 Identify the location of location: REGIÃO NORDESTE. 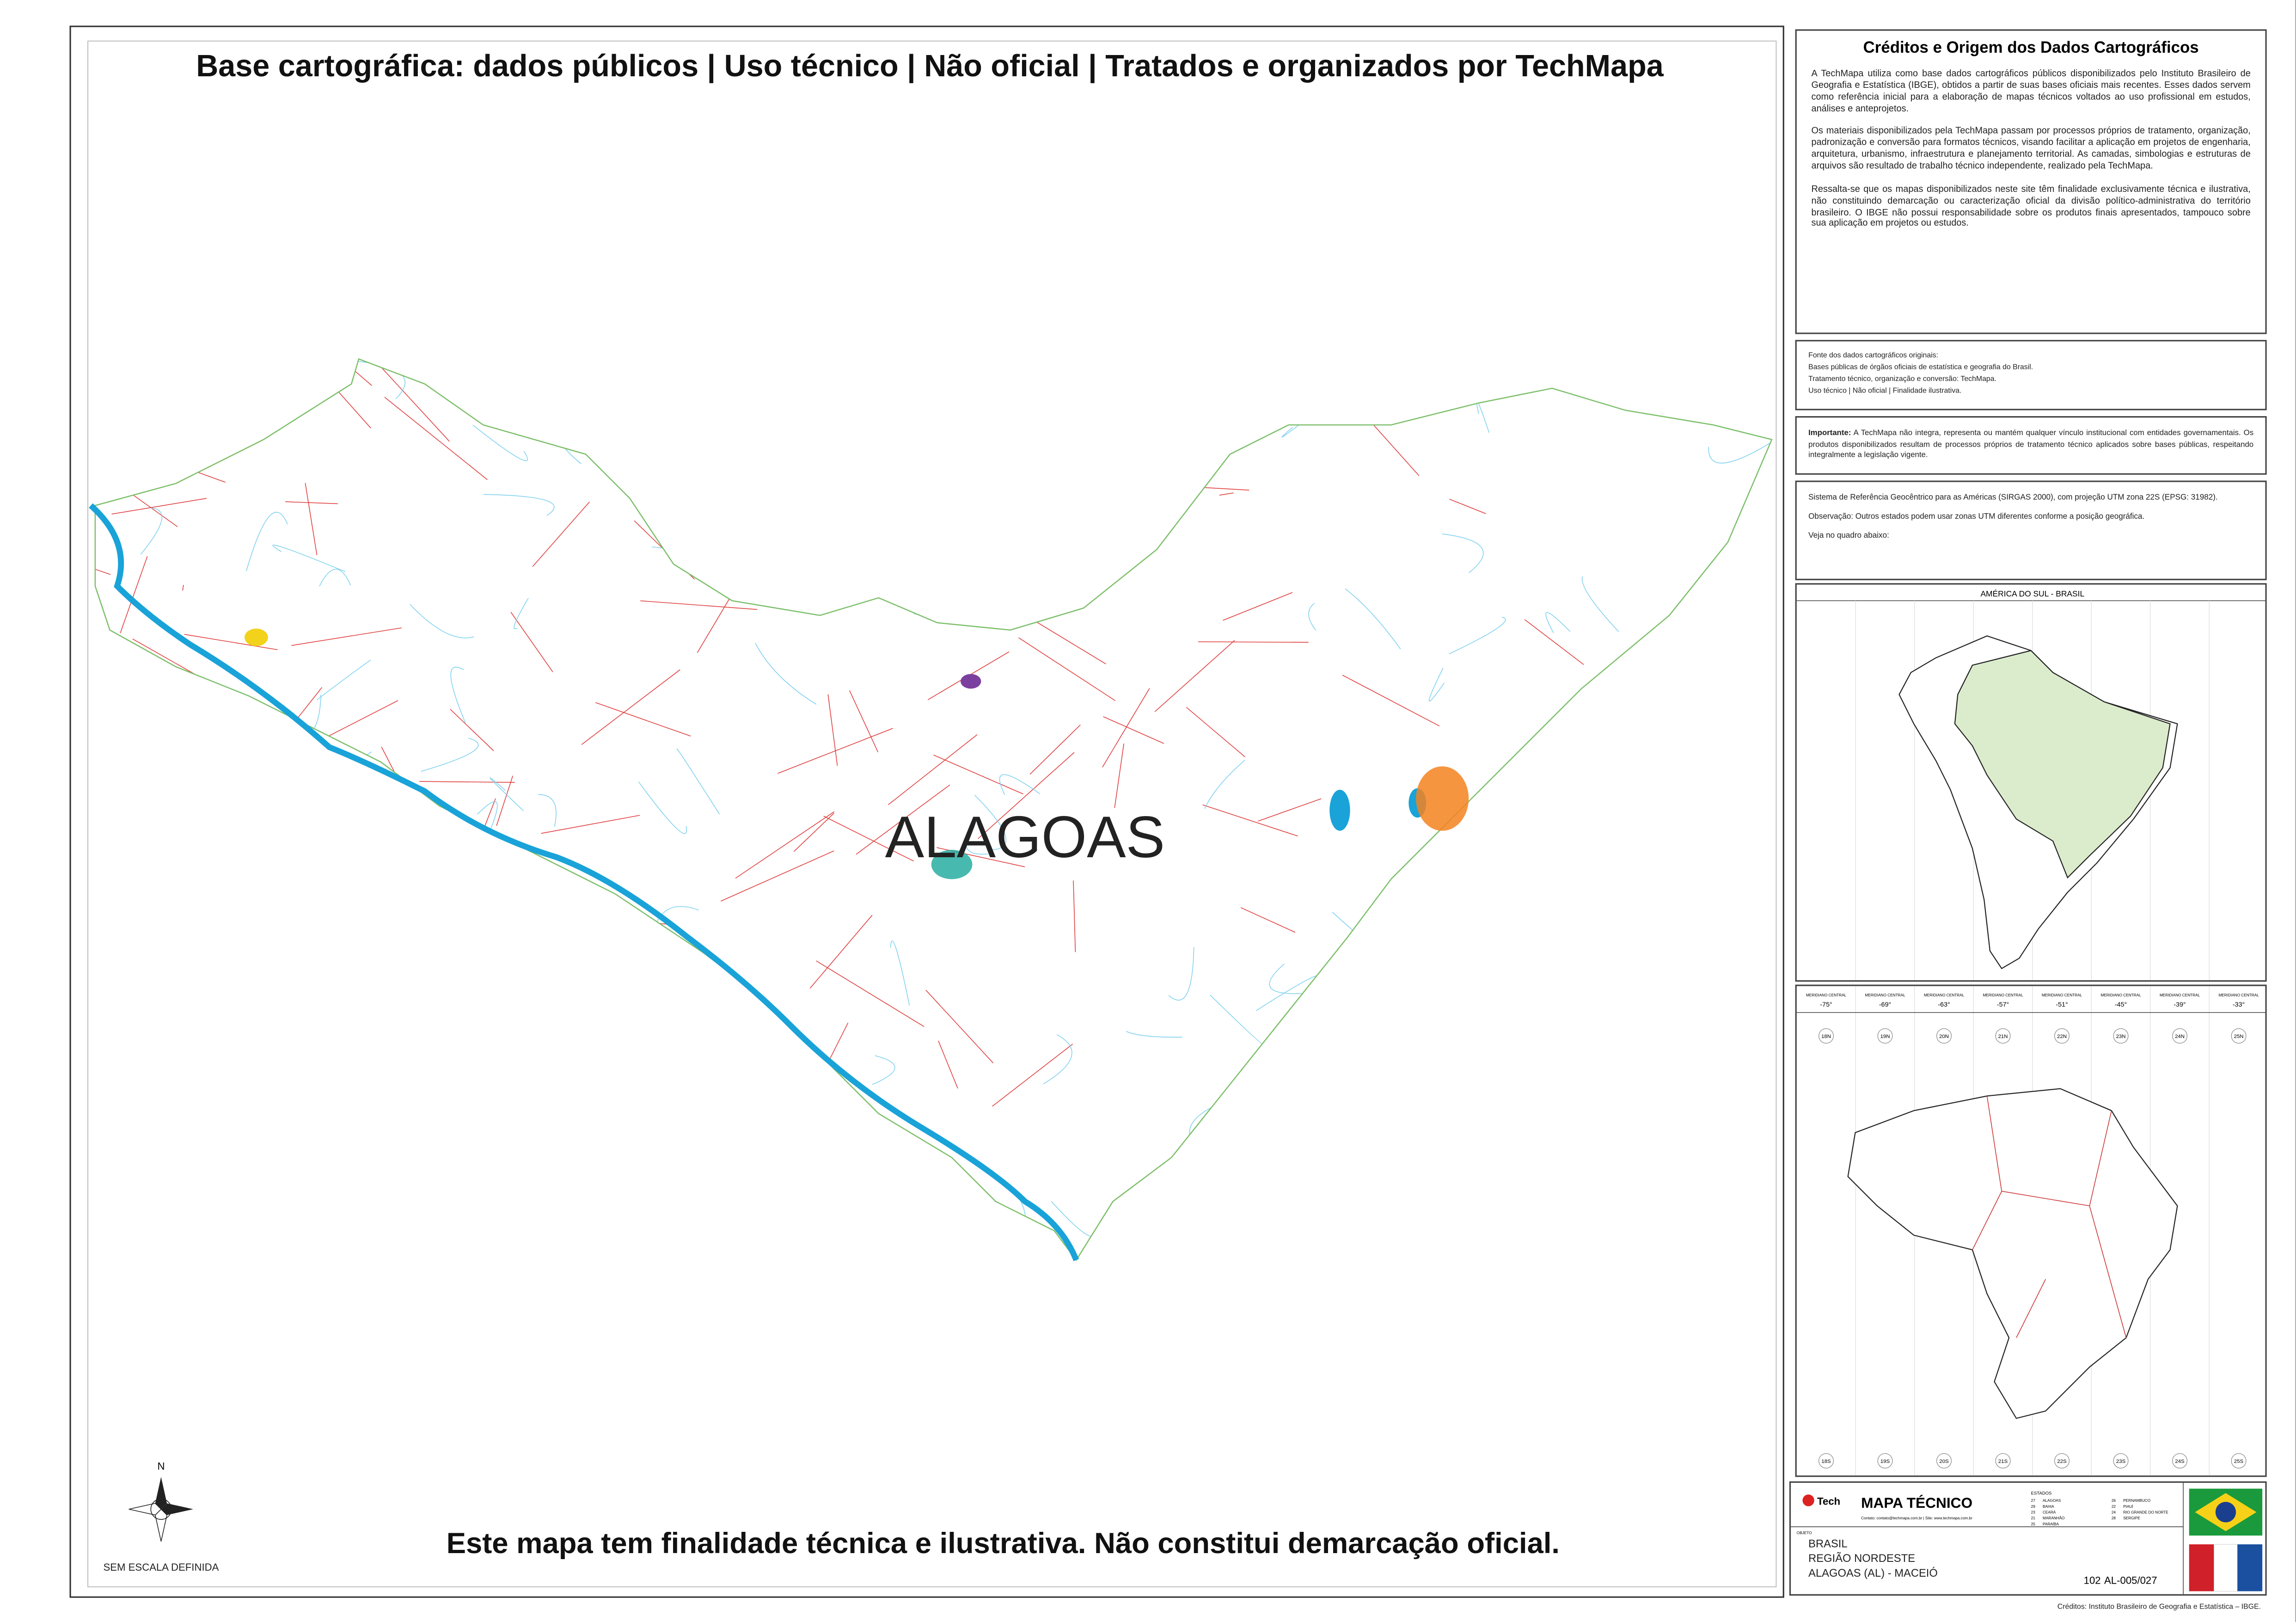
(1861, 1559).